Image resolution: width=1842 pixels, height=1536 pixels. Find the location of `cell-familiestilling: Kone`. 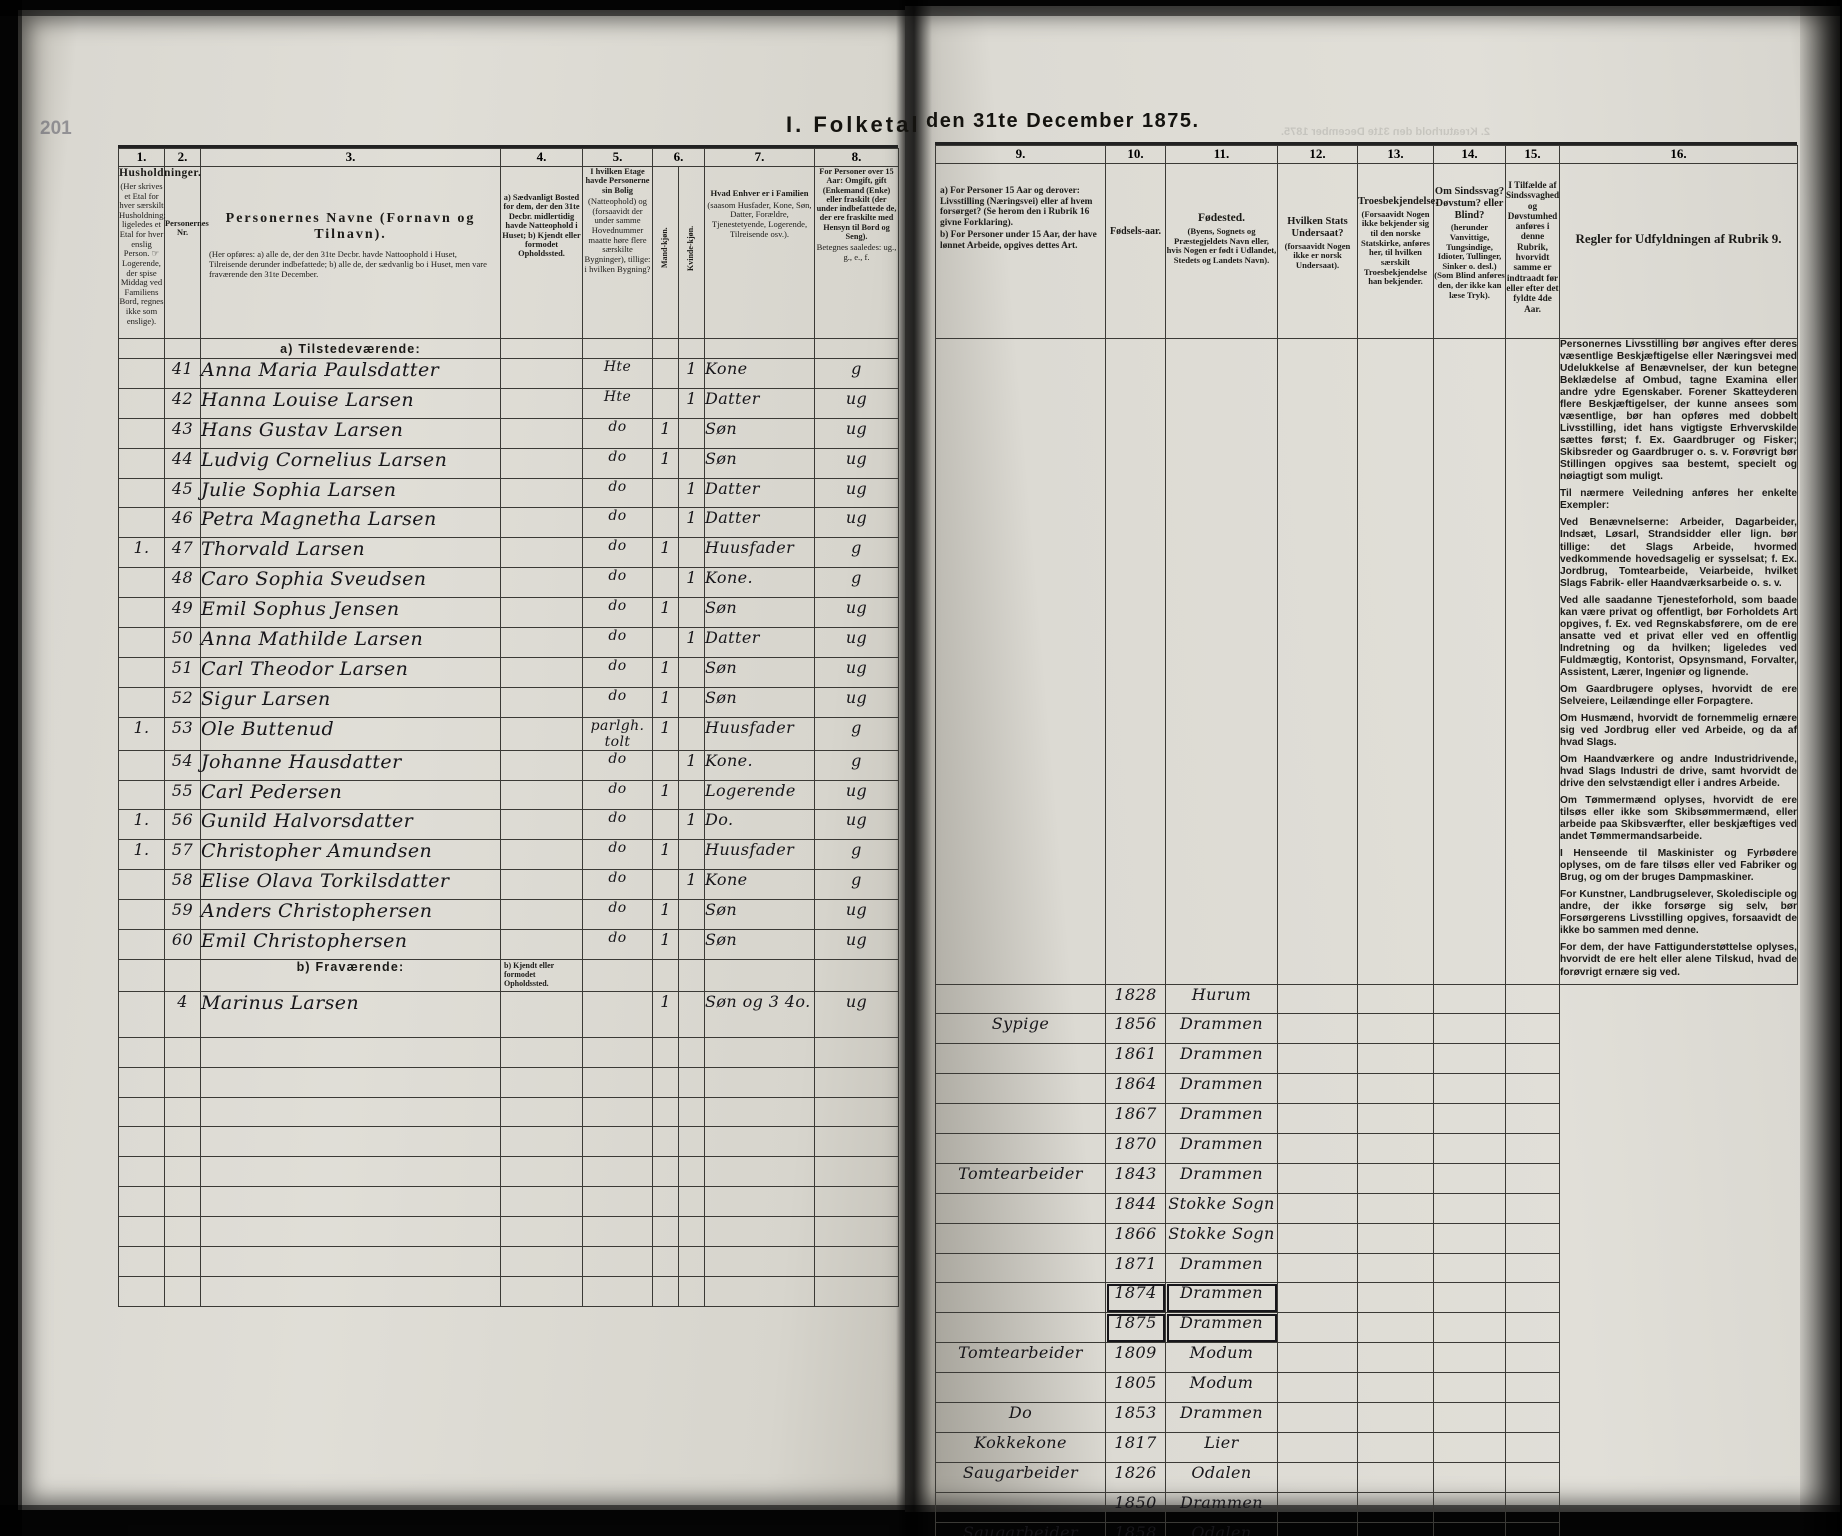

cell-familiestilling: Kone is located at coordinates (759, 885).